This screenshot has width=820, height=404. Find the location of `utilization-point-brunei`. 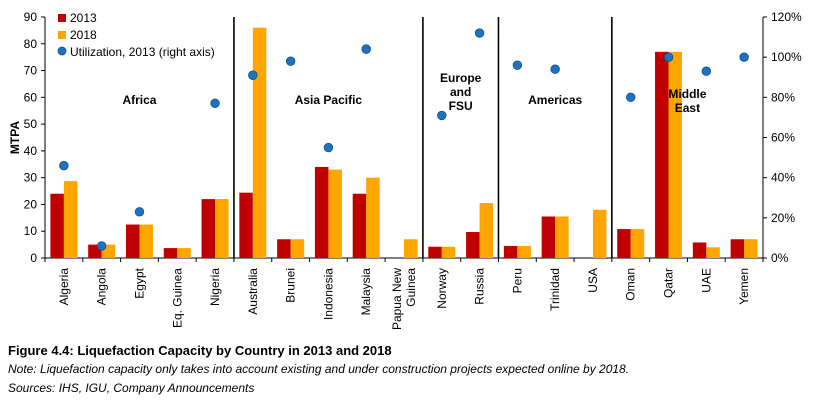

utilization-point-brunei is located at coordinates (290, 61).